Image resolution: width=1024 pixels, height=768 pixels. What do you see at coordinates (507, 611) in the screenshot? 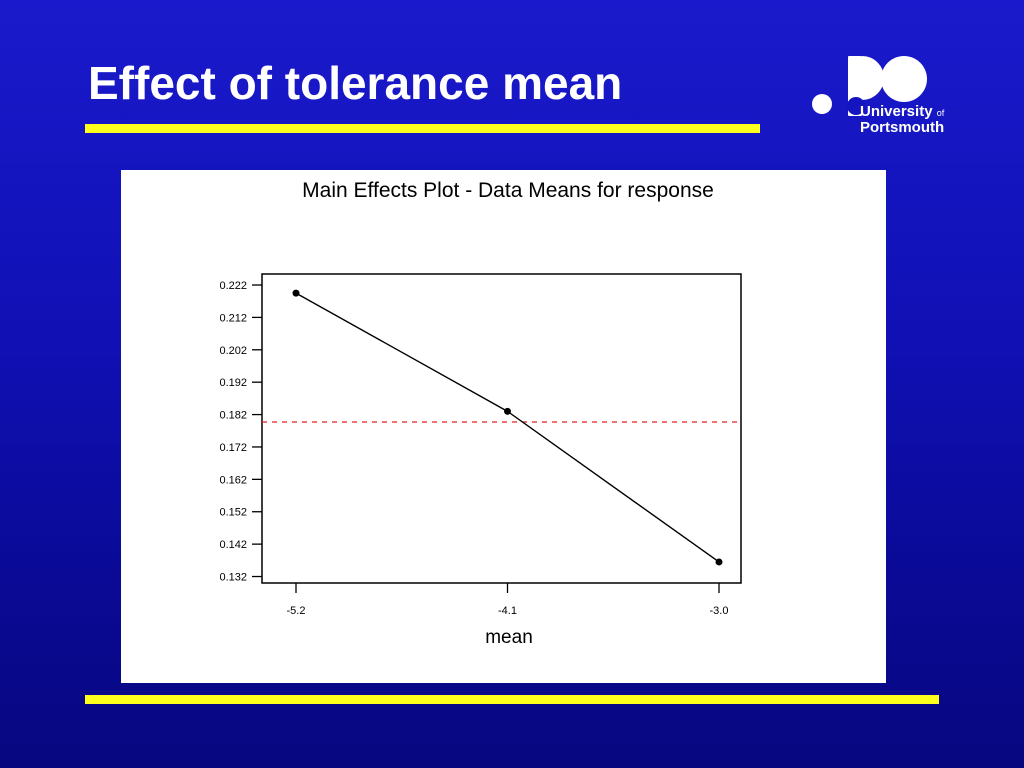
I see `x-tick-label: -4.1` at bounding box center [507, 611].